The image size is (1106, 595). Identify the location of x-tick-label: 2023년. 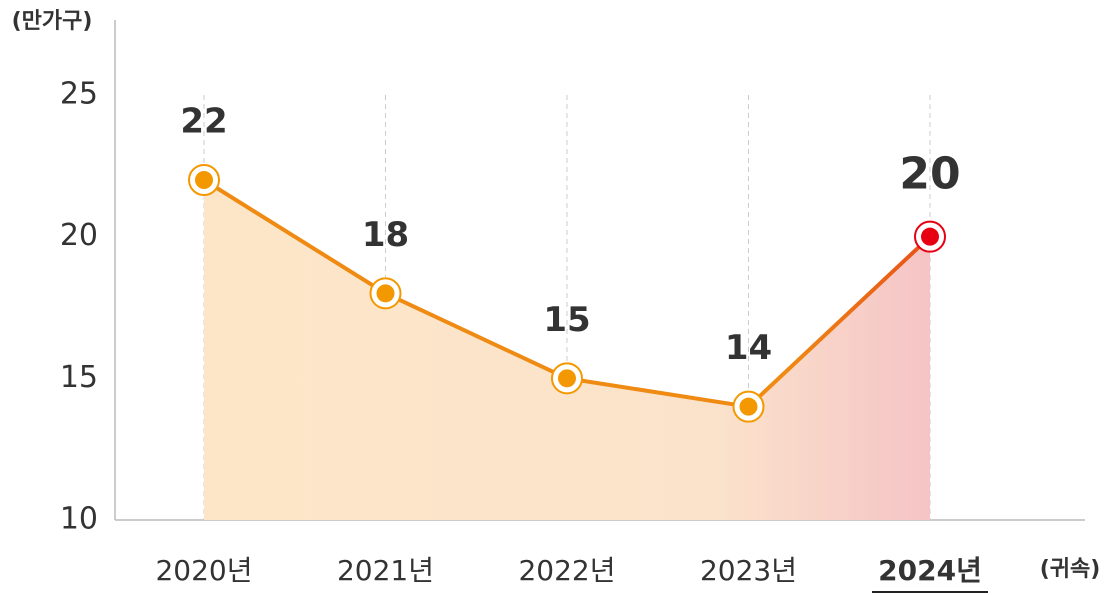
(748, 570).